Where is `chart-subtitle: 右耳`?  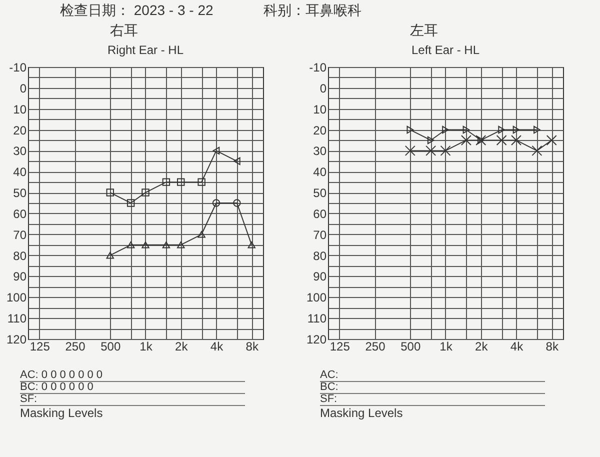
chart-subtitle: 右耳 is located at coordinates (124, 31).